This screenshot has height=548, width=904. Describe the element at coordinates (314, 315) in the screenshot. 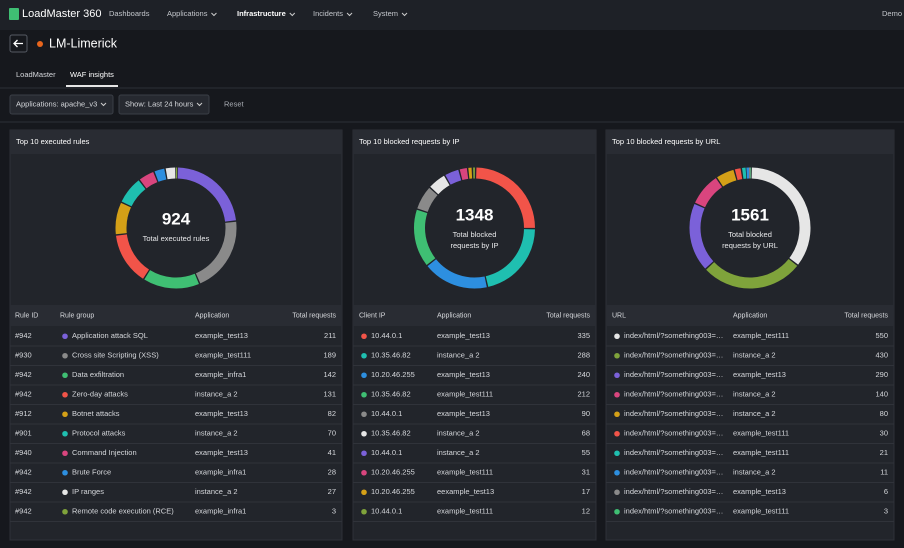

I see `column-header: Total requests` at that location.